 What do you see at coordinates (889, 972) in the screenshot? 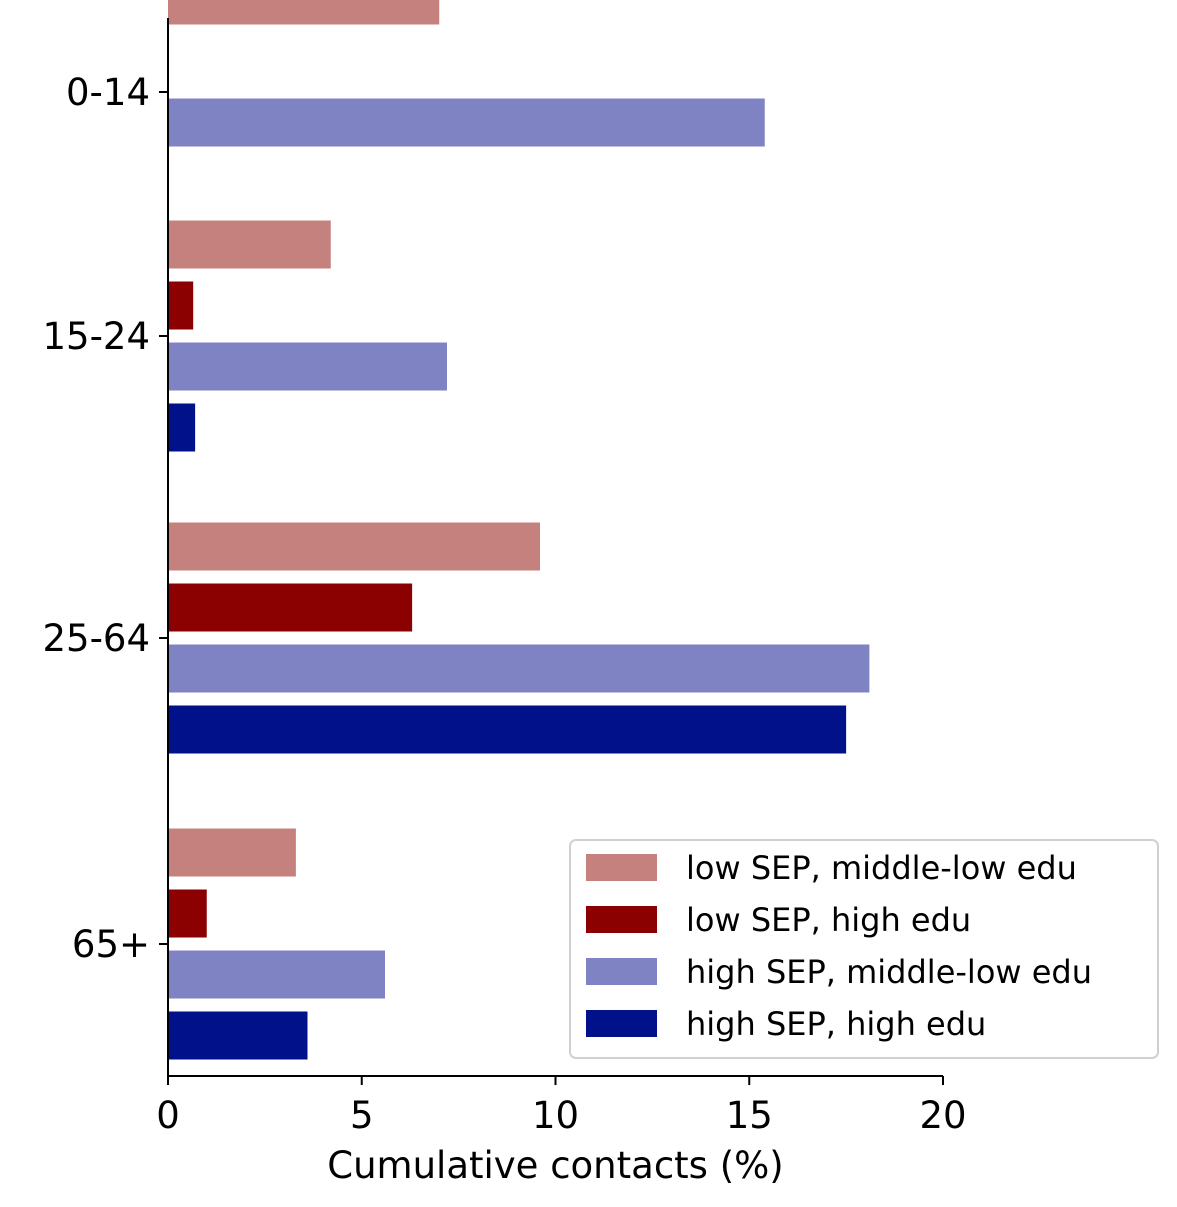
I see `legend-label: high SEP, middle-low edu` at bounding box center [889, 972].